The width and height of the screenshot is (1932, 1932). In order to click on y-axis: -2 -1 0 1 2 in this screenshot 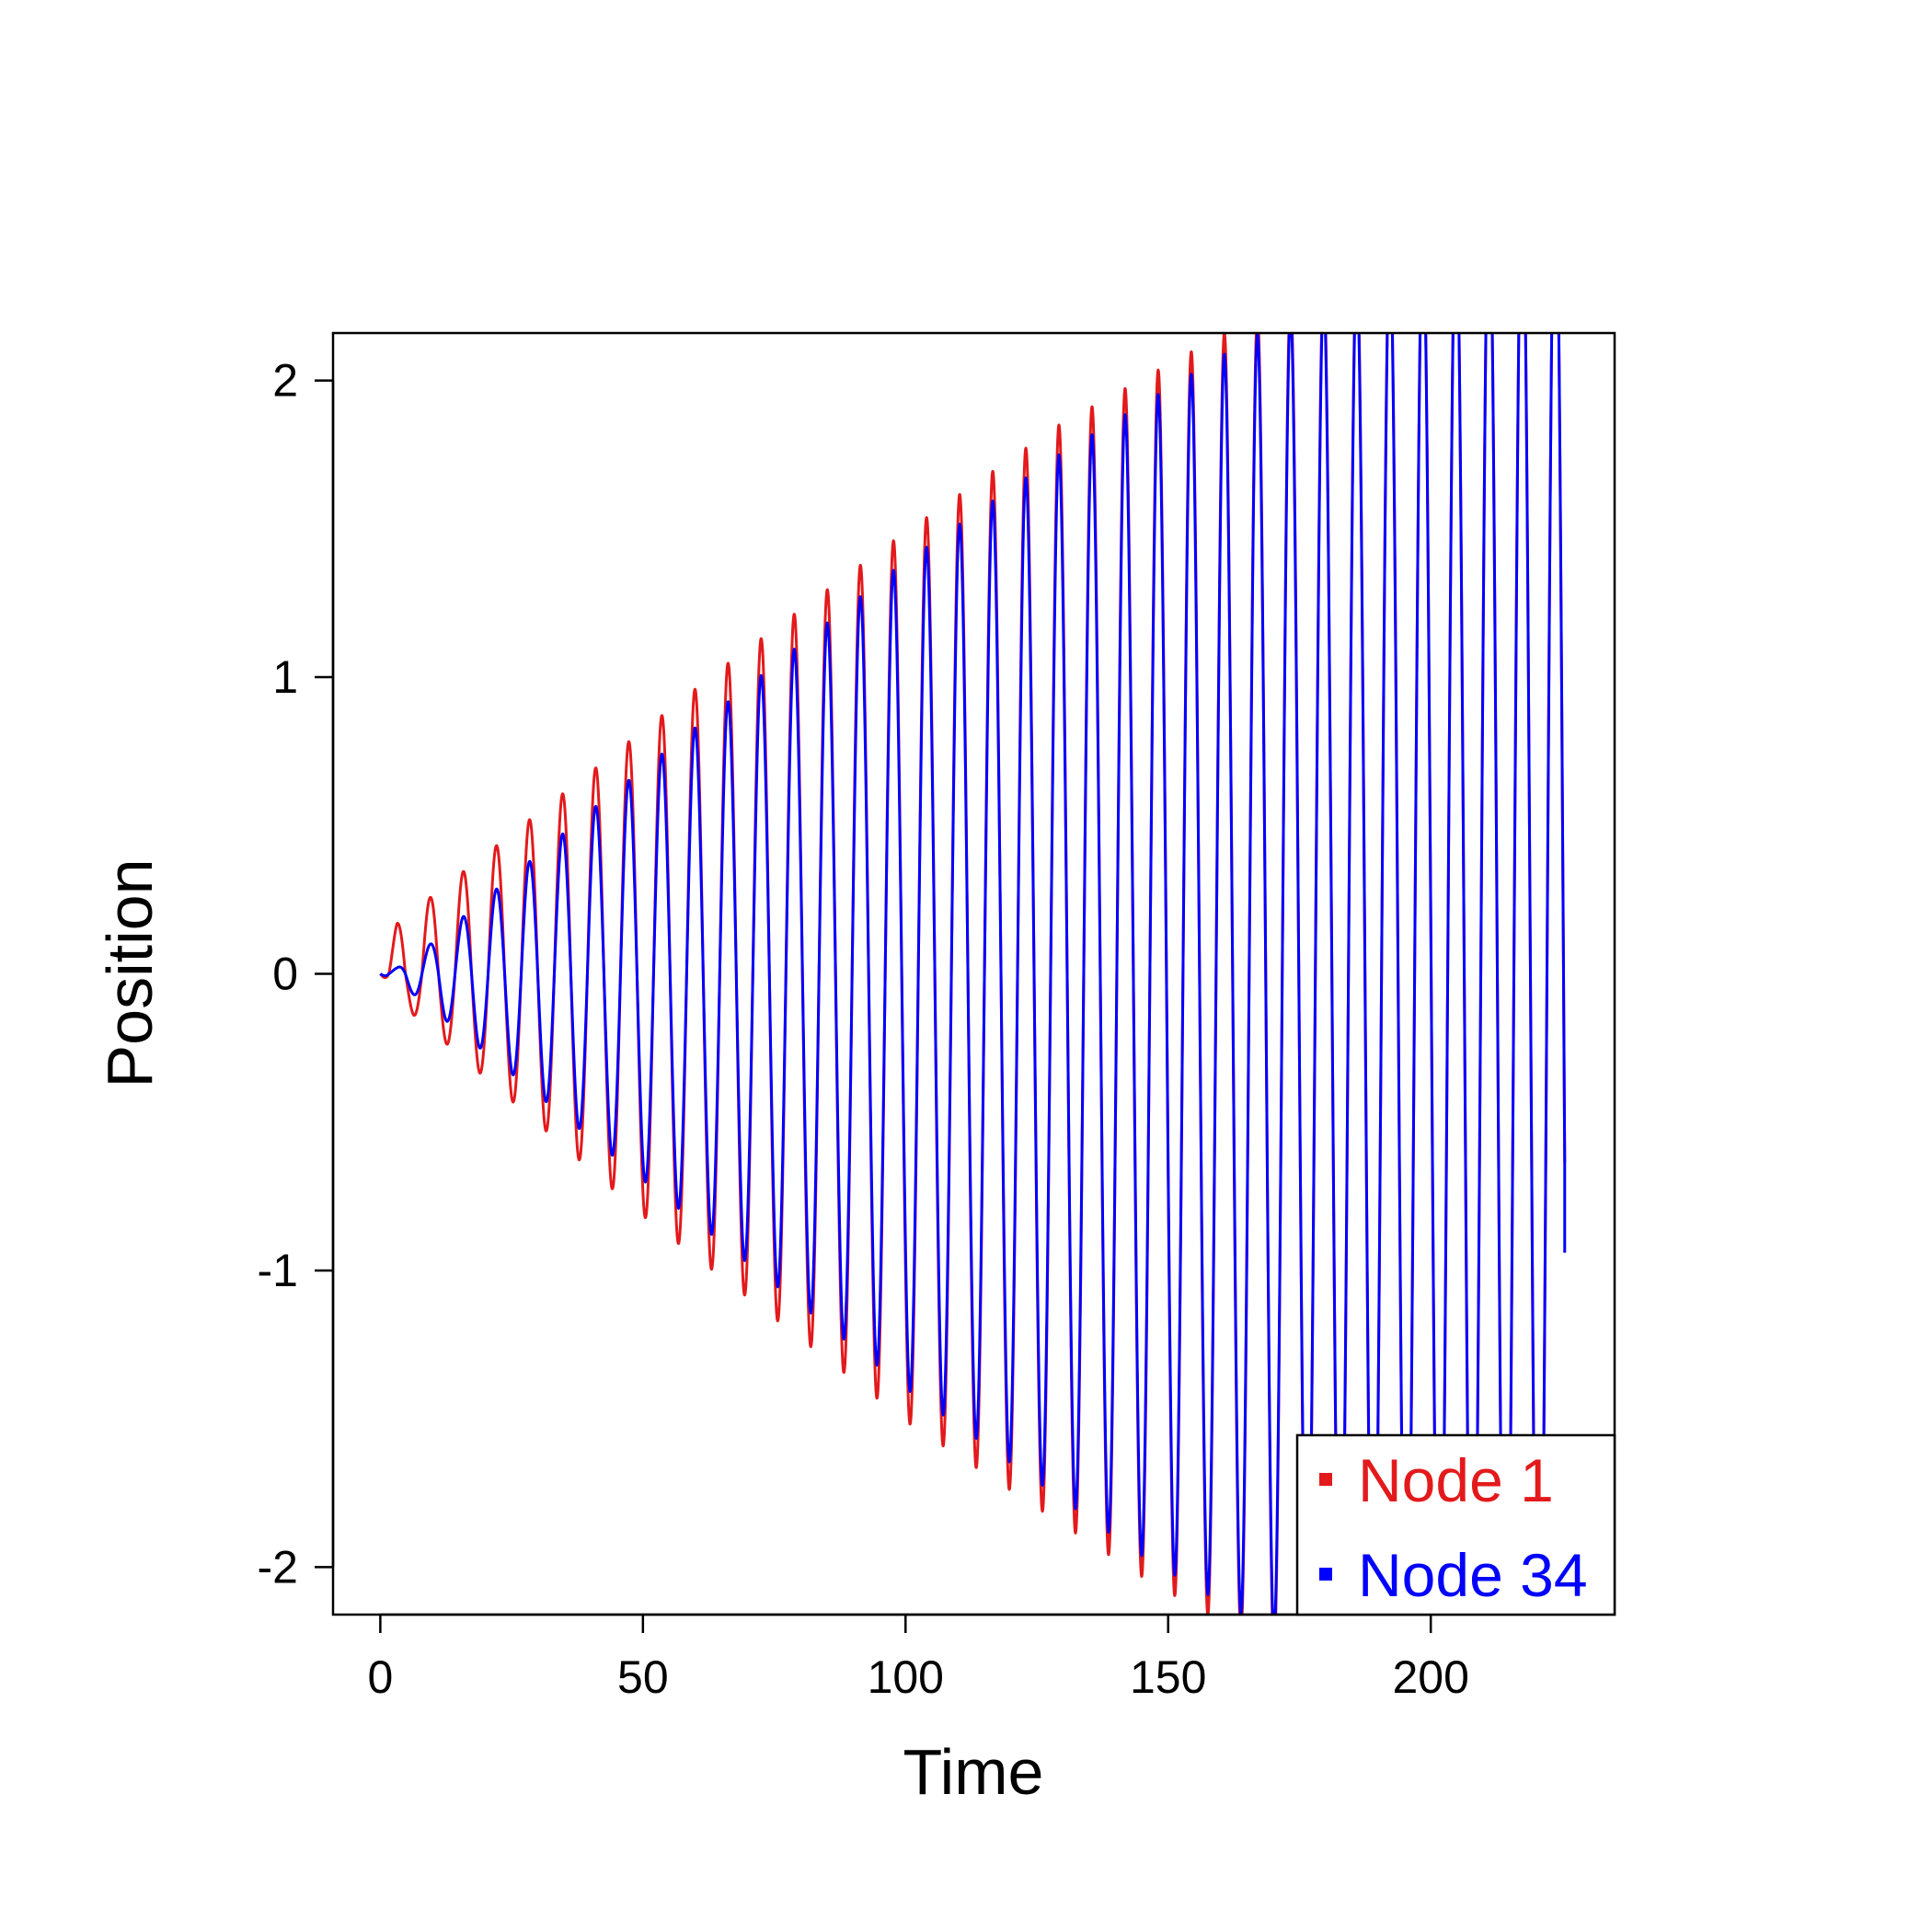, I will do `click(296, 974)`.